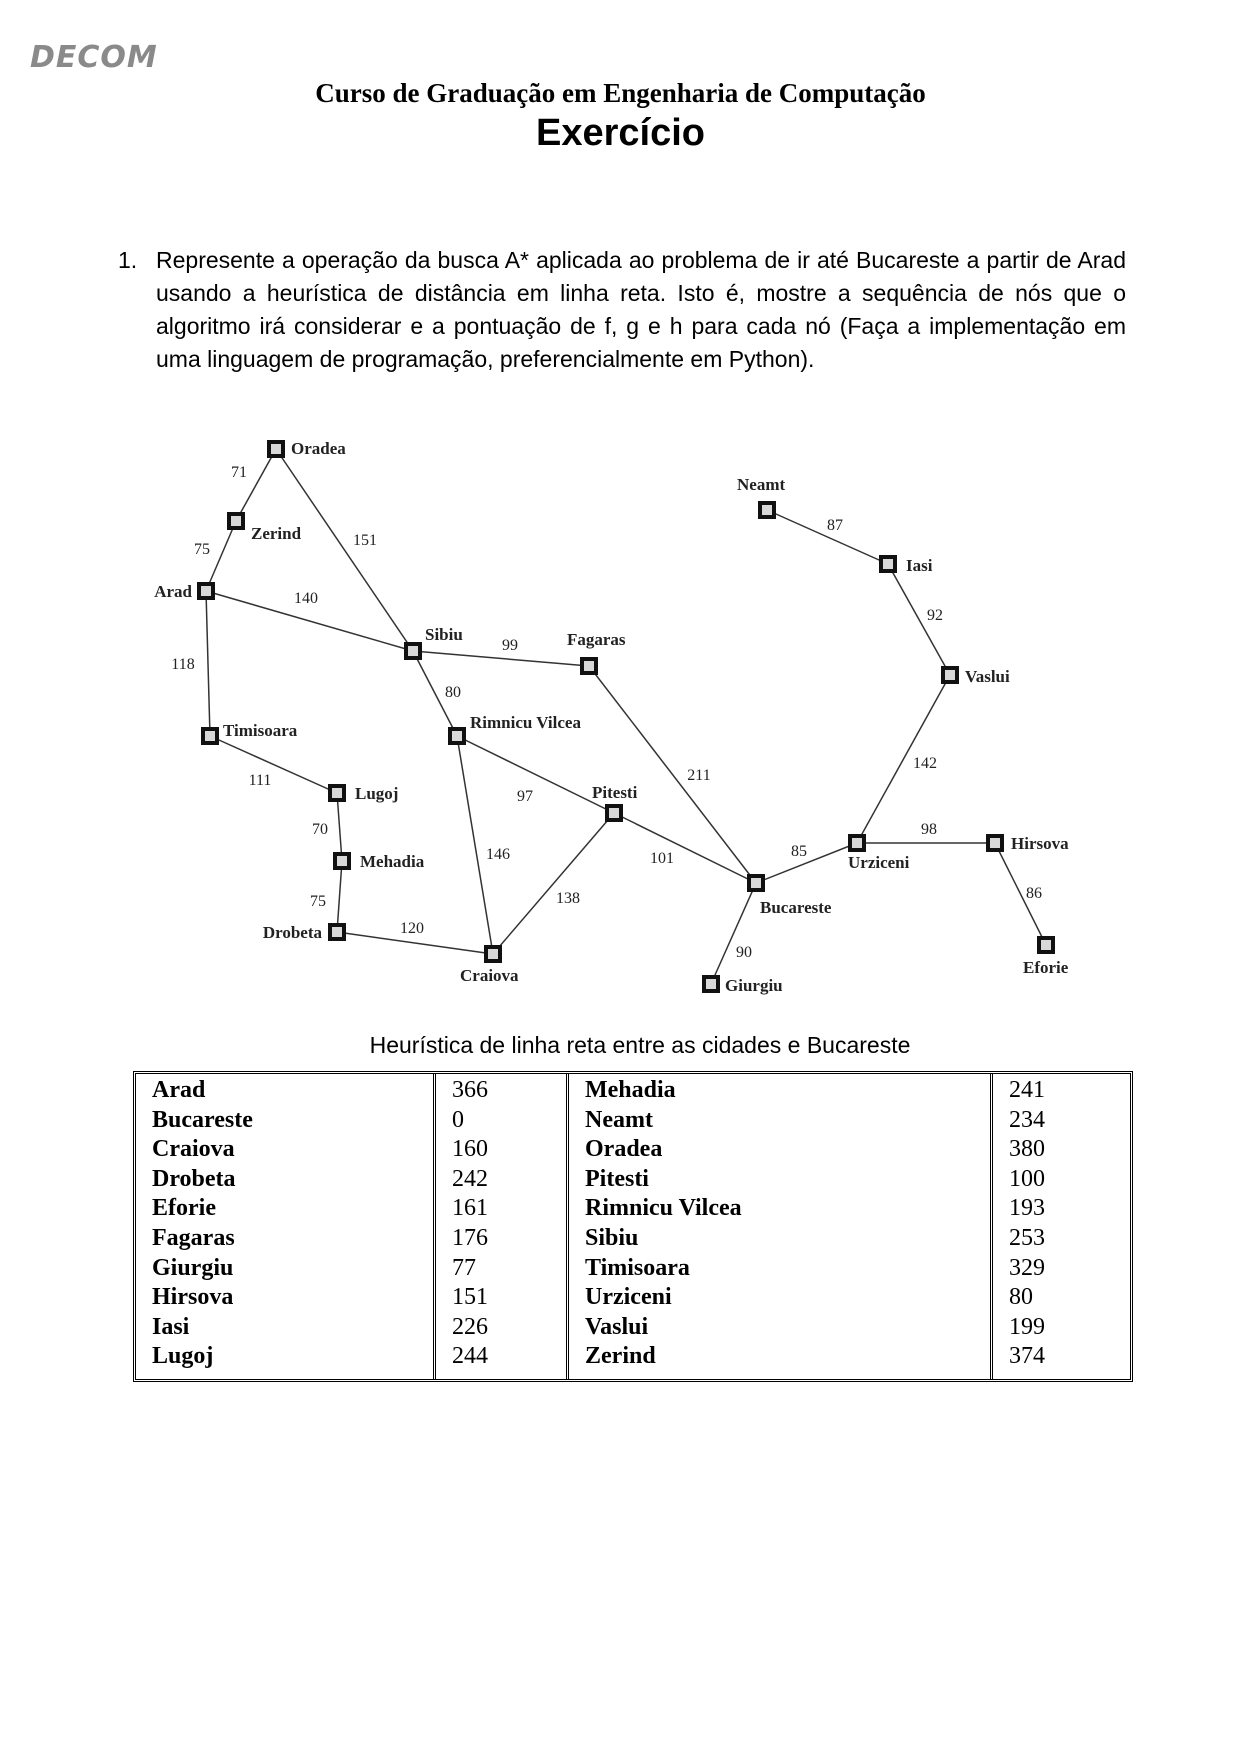 The height and width of the screenshot is (1755, 1241). What do you see at coordinates (365, 540) in the screenshot?
I see `distance-label: 151` at bounding box center [365, 540].